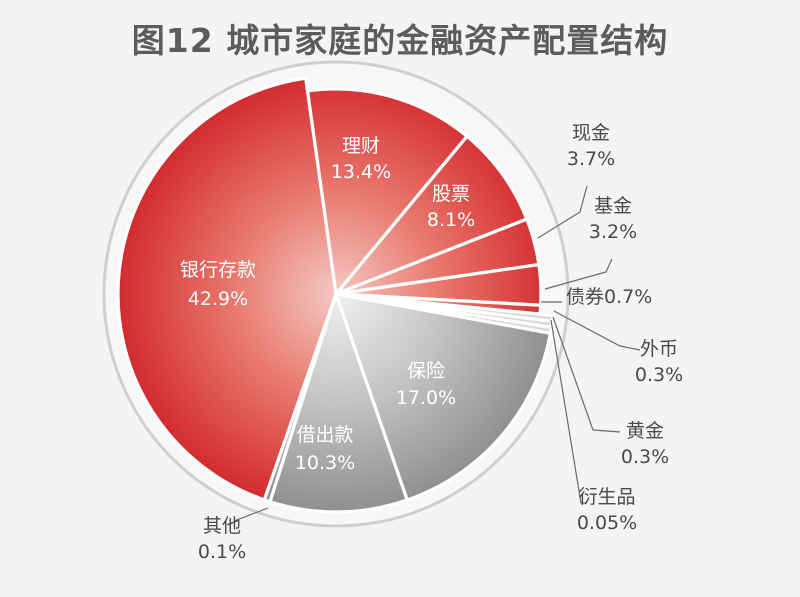  I want to click on slice-label: 黄金, so click(645, 431).